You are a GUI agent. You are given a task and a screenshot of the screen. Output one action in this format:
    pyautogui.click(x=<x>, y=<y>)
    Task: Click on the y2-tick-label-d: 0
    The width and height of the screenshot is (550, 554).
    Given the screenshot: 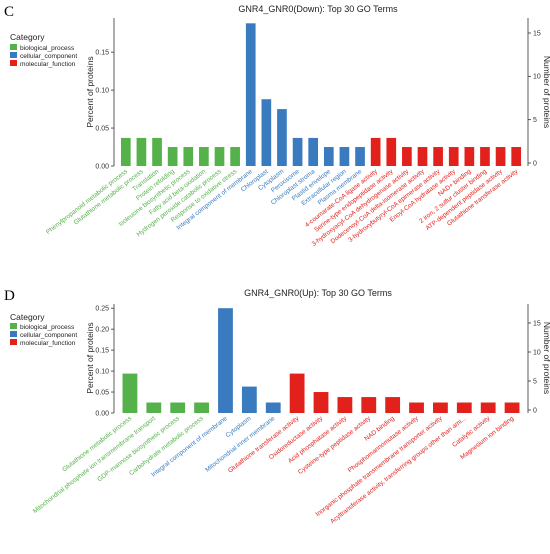 What is the action you would take?
    pyautogui.click(x=535, y=410)
    